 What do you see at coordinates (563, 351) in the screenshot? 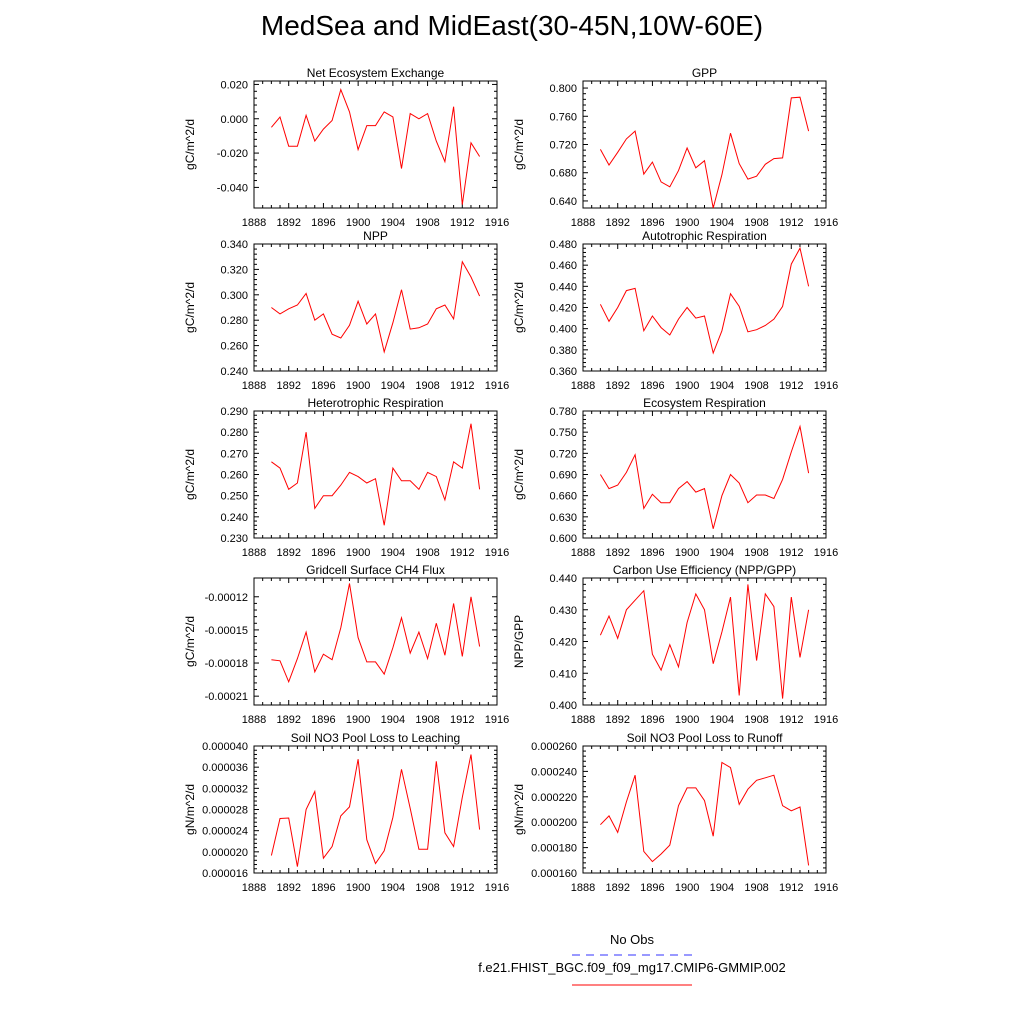
I see `y-tick-label-4: 0.380` at bounding box center [563, 351].